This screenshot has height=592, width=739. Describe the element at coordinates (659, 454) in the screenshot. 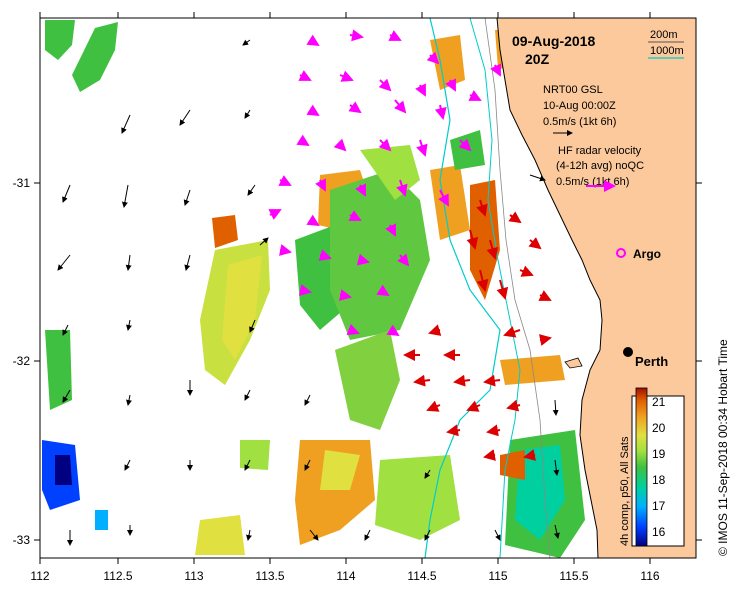

I see `colorbar-tick: 19` at that location.